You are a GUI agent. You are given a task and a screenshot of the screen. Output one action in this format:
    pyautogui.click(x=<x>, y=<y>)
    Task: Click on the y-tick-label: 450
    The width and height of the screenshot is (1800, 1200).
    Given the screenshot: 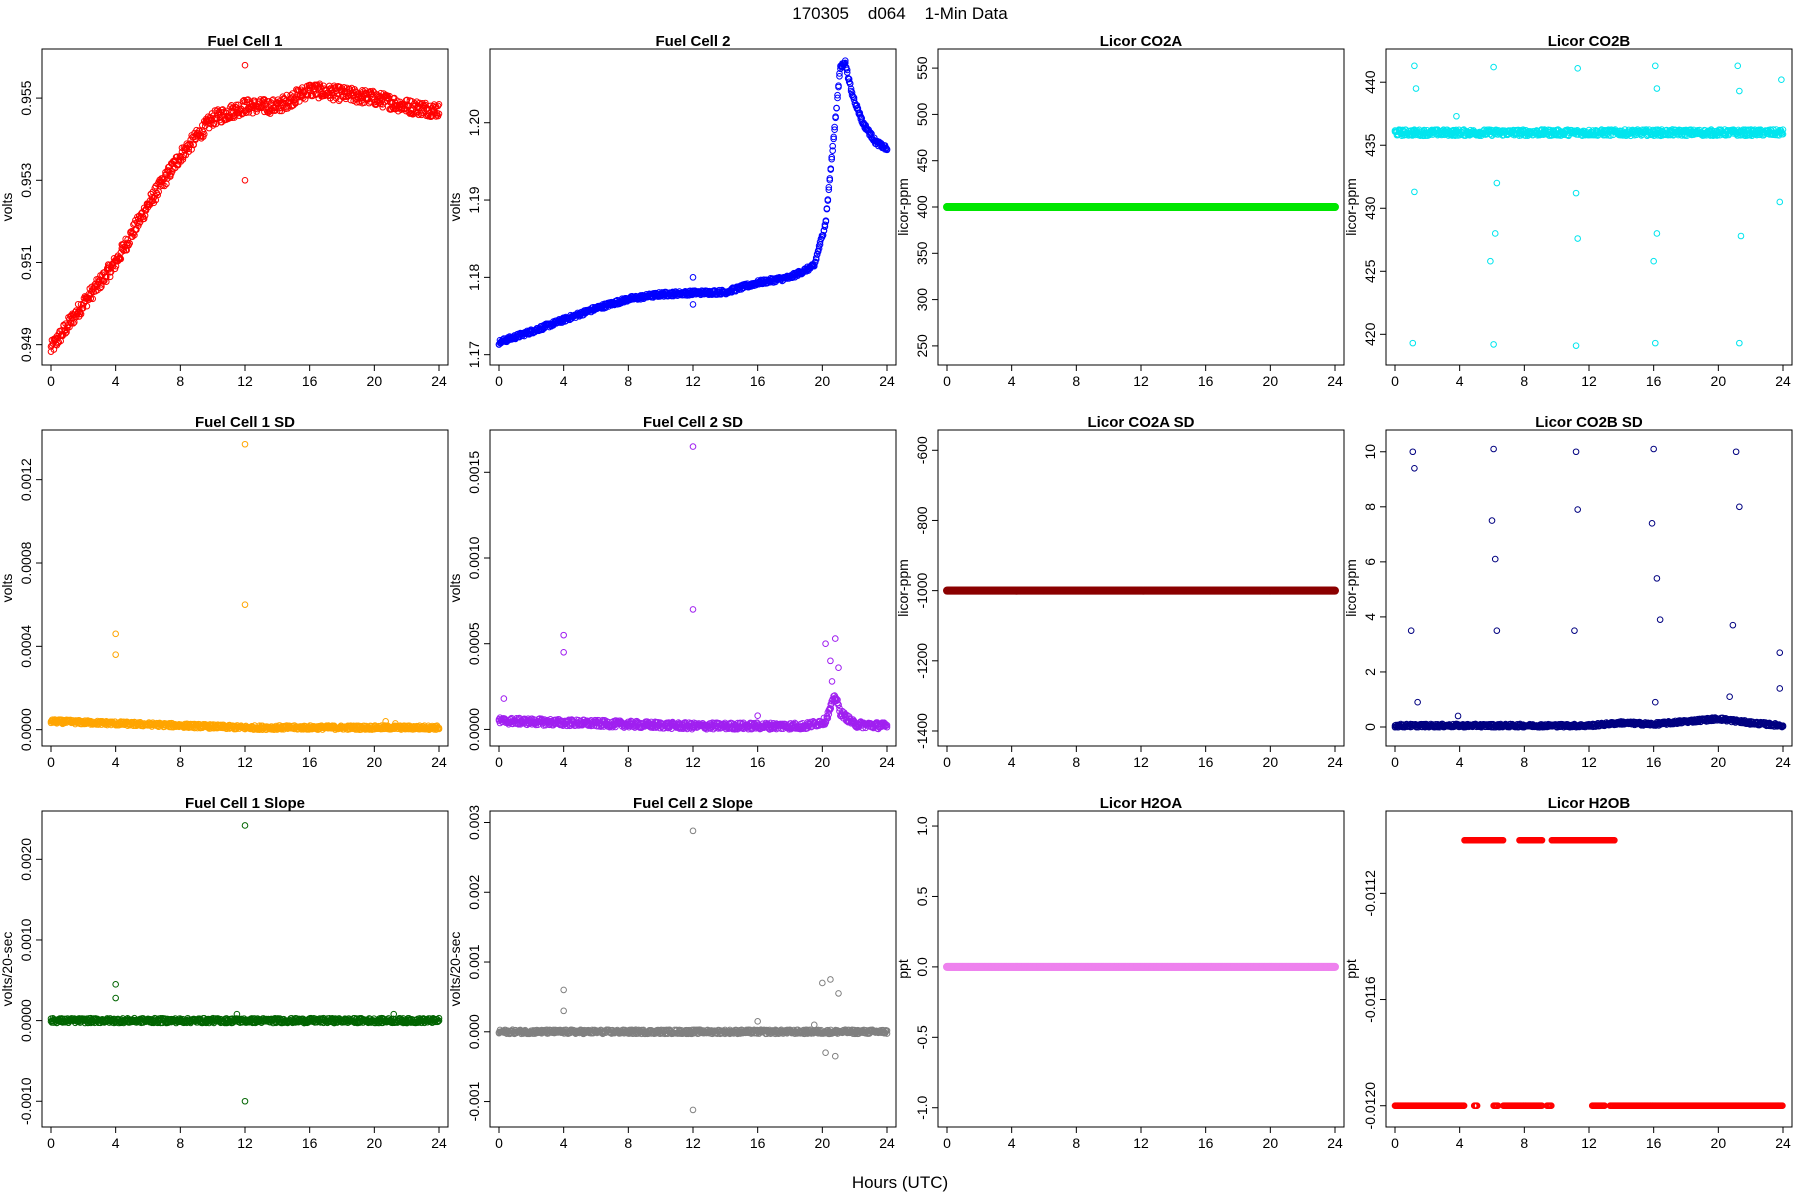 What is the action you would take?
    pyautogui.click(x=922, y=161)
    